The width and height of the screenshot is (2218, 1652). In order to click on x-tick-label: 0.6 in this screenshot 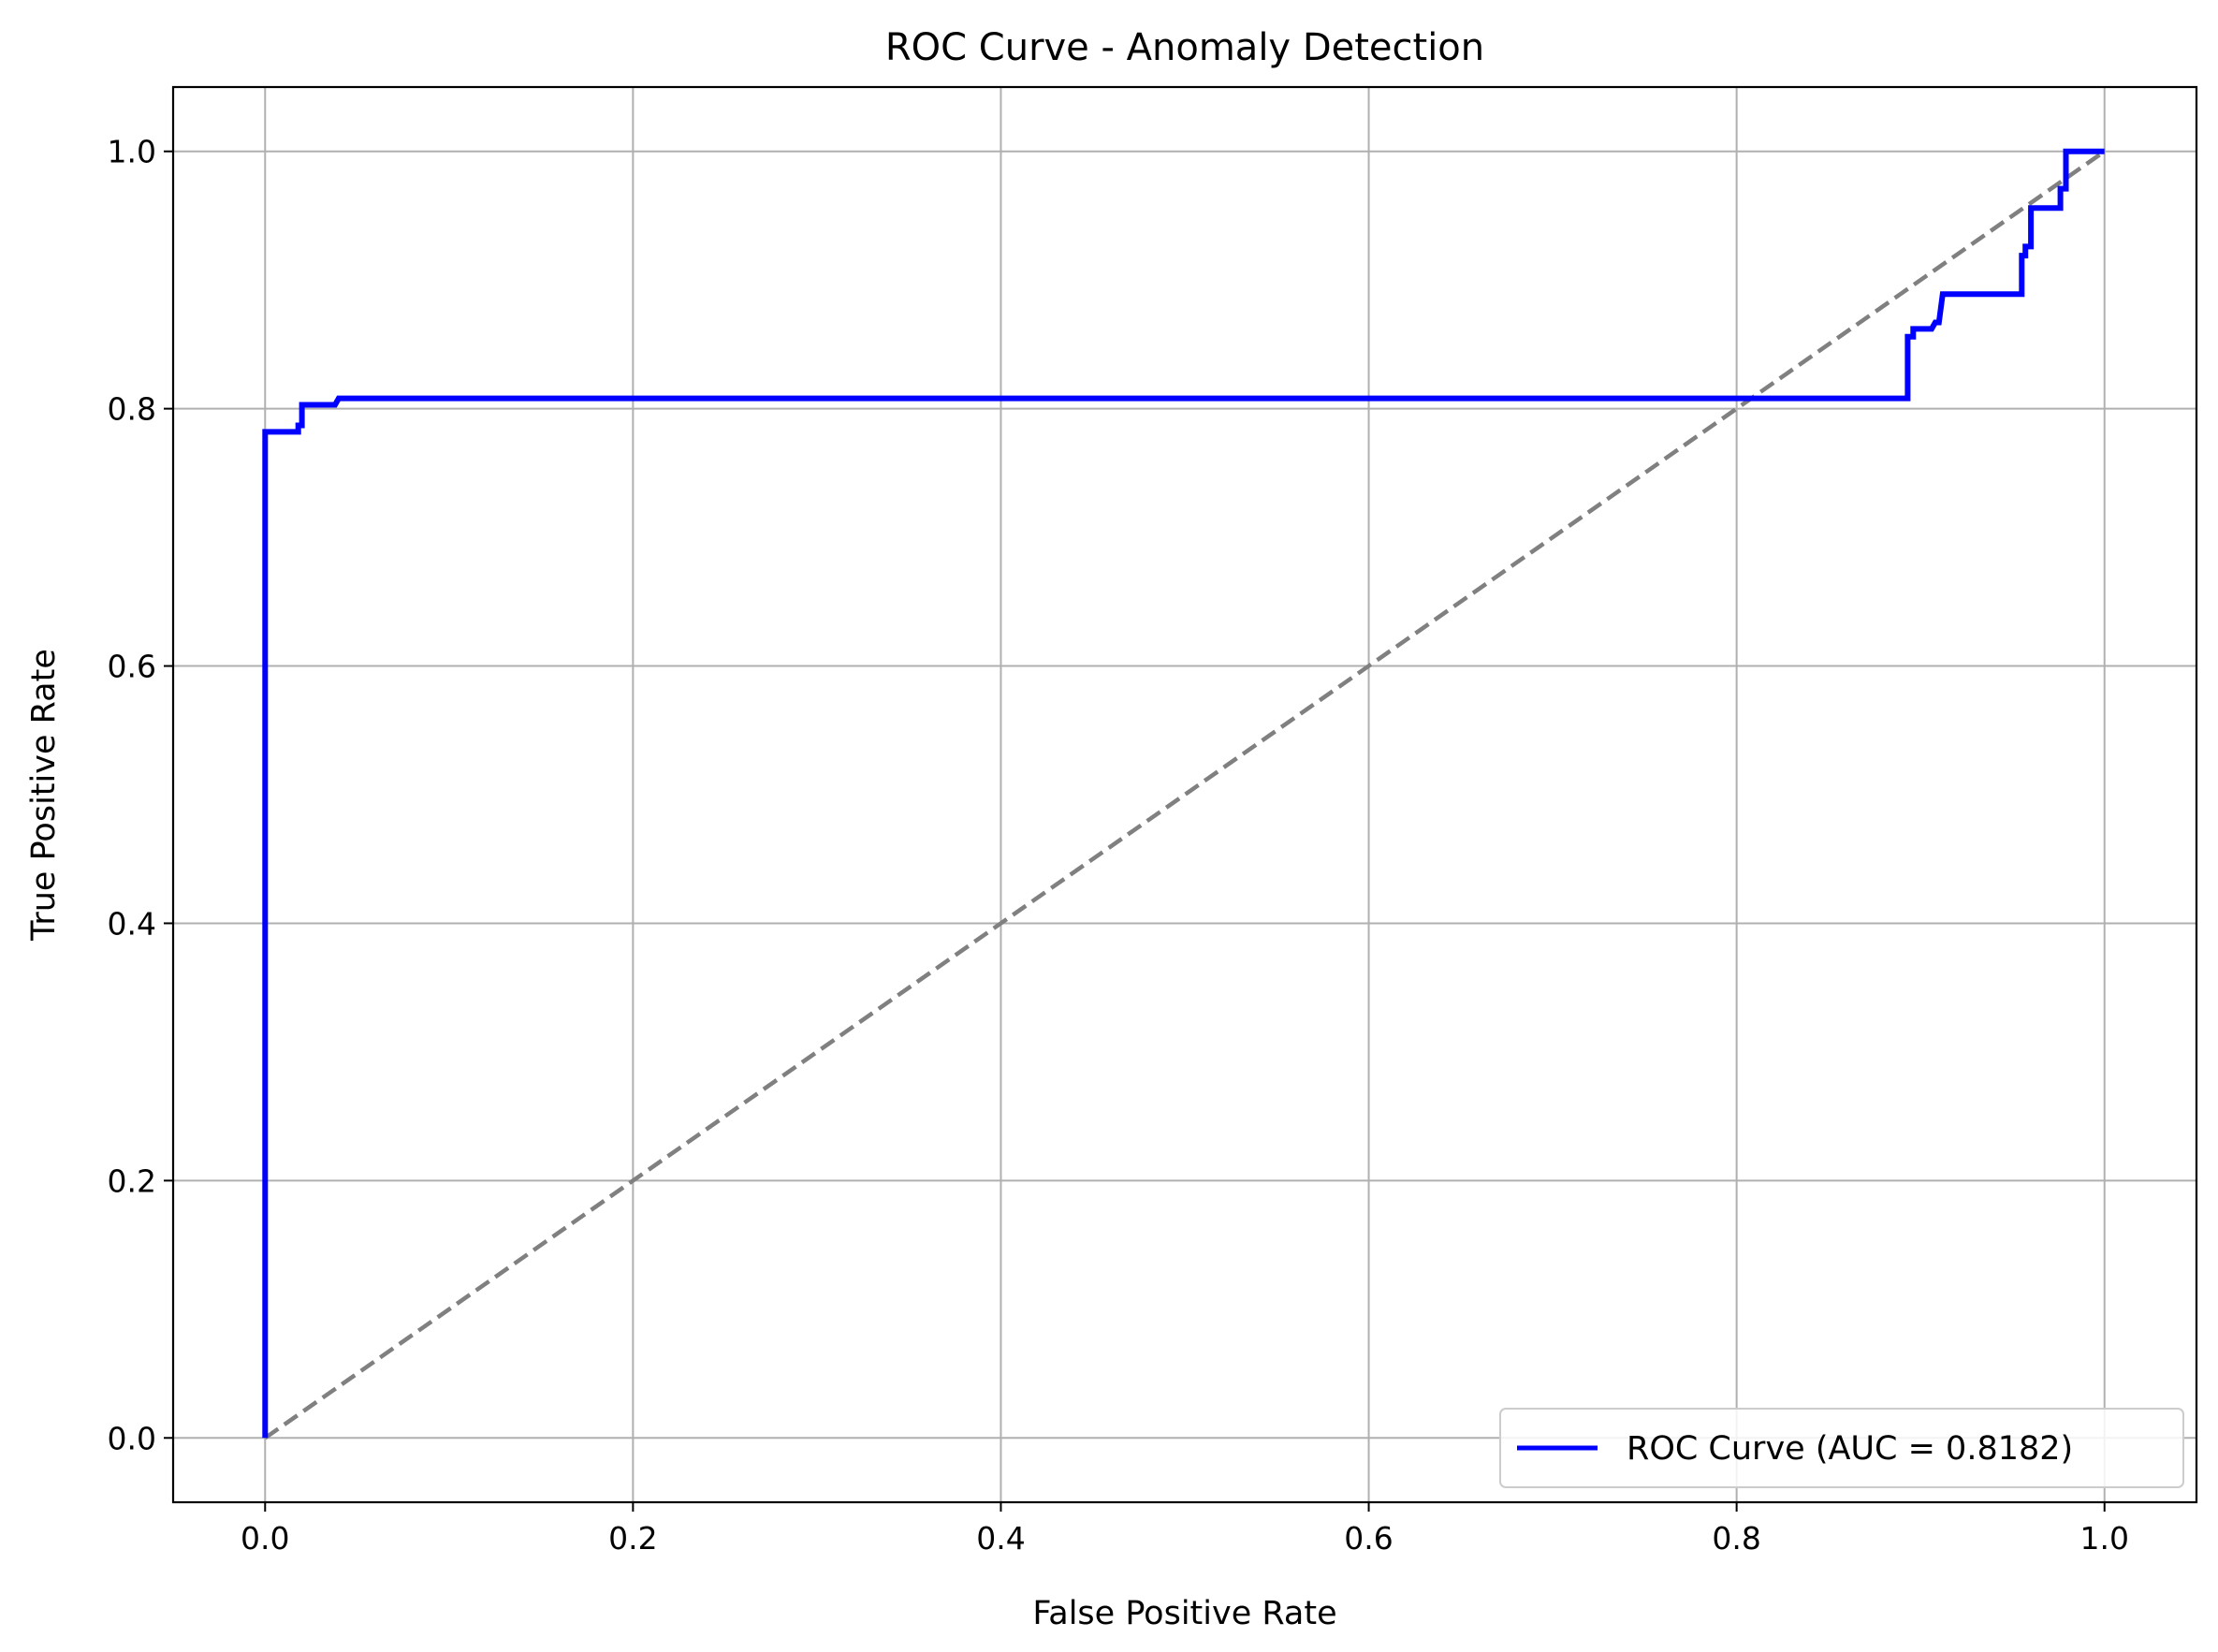, I will do `click(1369, 1539)`.